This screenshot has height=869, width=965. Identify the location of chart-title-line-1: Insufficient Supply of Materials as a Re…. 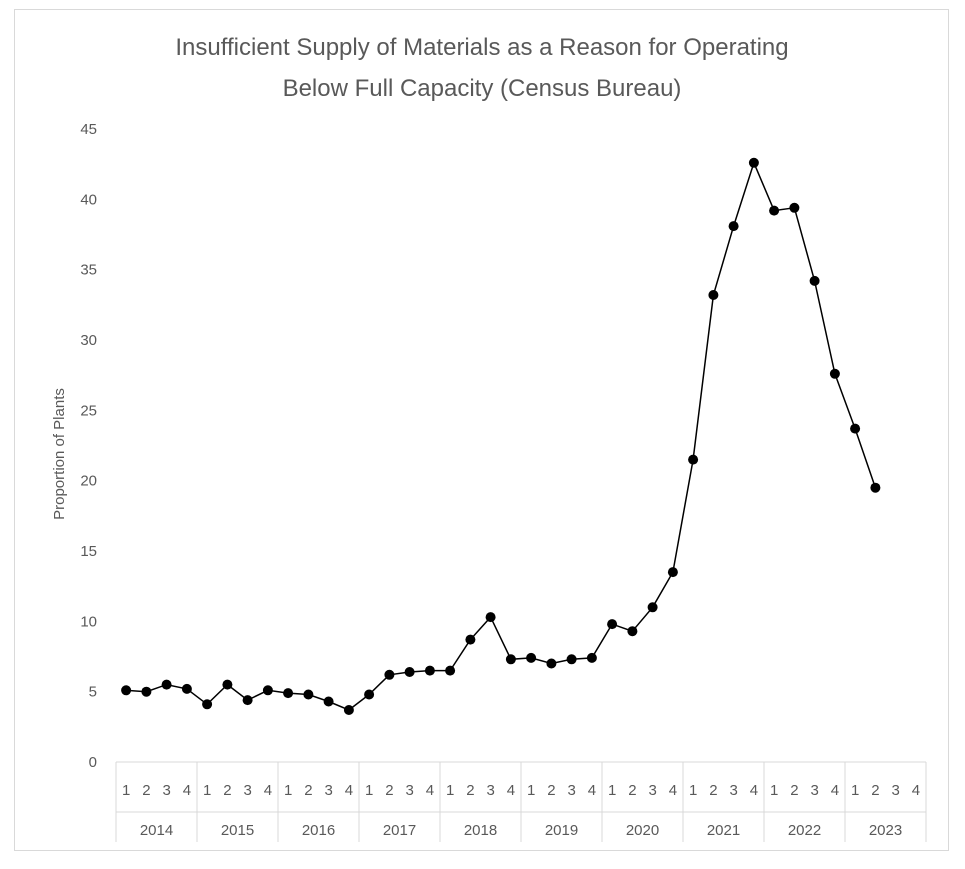
(481, 47).